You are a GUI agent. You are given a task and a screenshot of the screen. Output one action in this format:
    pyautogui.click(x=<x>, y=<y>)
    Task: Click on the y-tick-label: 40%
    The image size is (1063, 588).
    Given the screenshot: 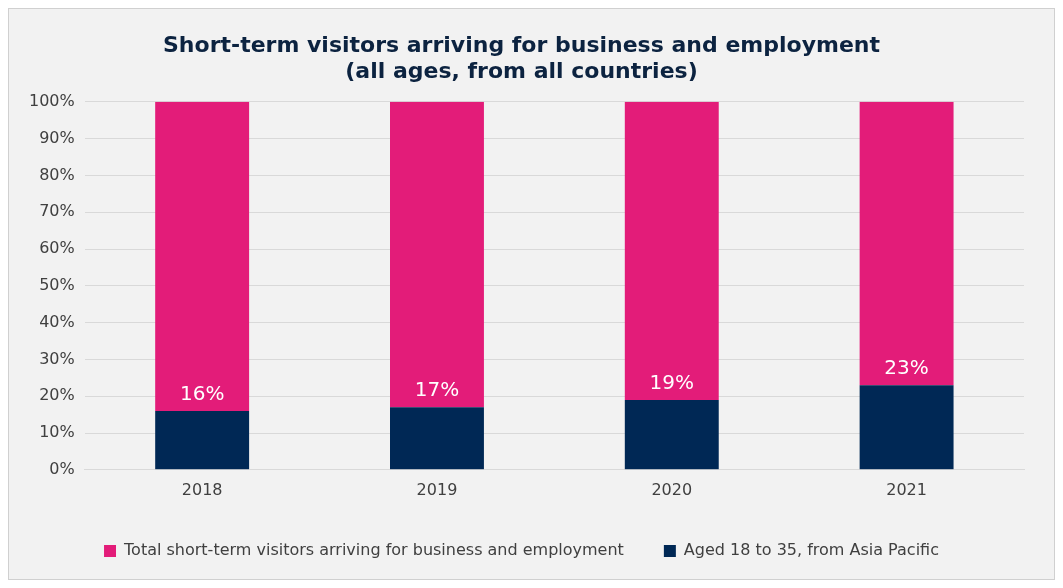 What is the action you would take?
    pyautogui.click(x=57, y=321)
    